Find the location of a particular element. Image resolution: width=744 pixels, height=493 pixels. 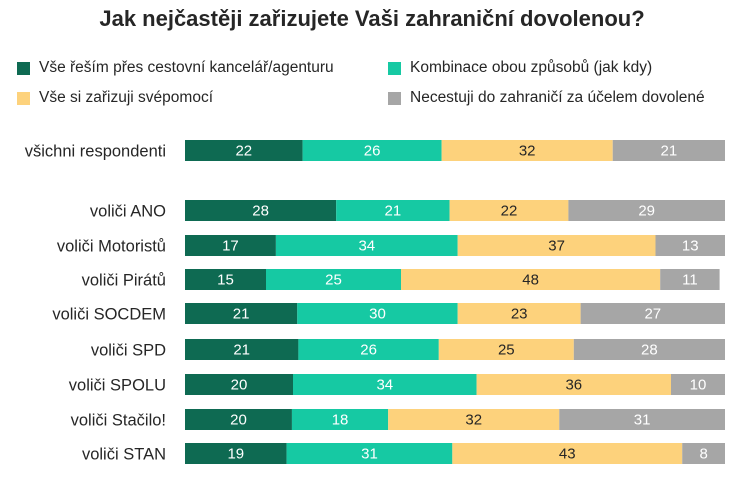

data-label: 23 is located at coordinates (519, 314).